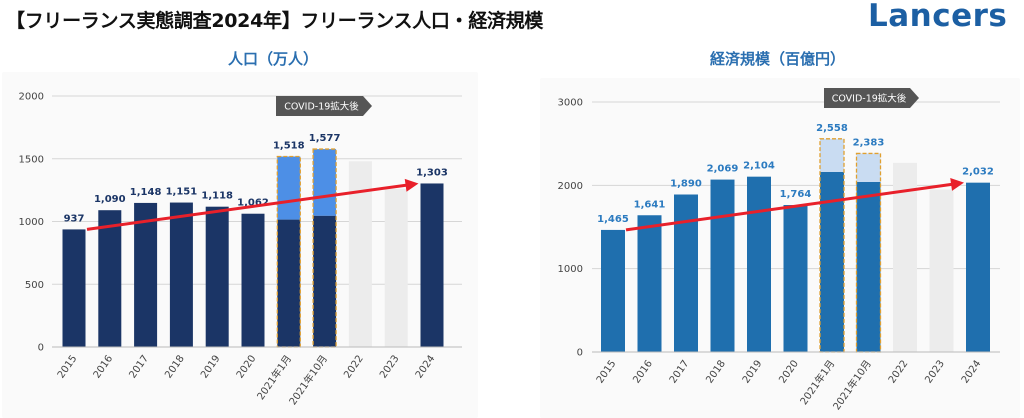  Describe the element at coordinates (680, 371) in the screenshot. I see `x-tick-label: 2017` at that location.